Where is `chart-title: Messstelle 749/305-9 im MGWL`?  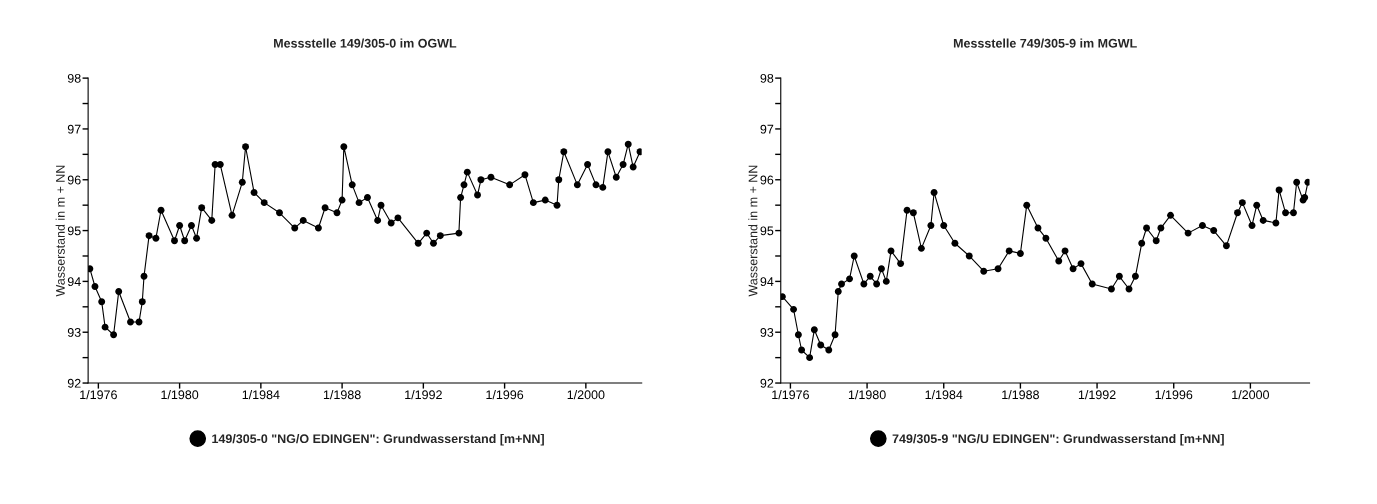 chart-title: Messstelle 749/305-9 im MGWL is located at coordinates (1045, 43).